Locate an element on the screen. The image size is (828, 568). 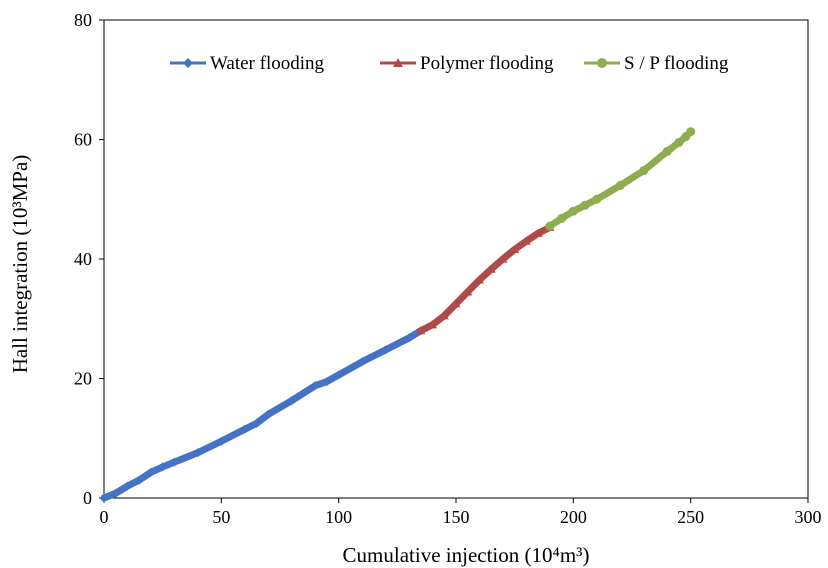
series-line-polymer-flooding is located at coordinates (485, 279).